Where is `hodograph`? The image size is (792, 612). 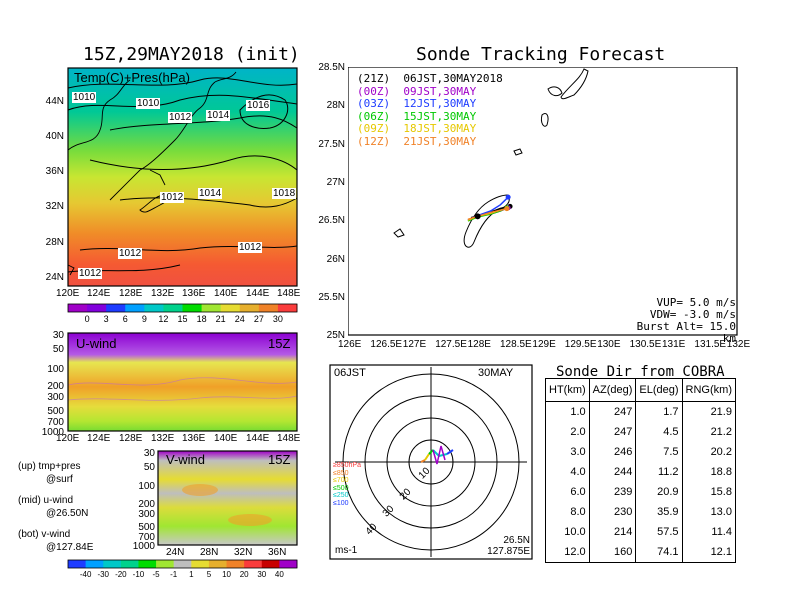 hodograph is located at coordinates (437, 455).